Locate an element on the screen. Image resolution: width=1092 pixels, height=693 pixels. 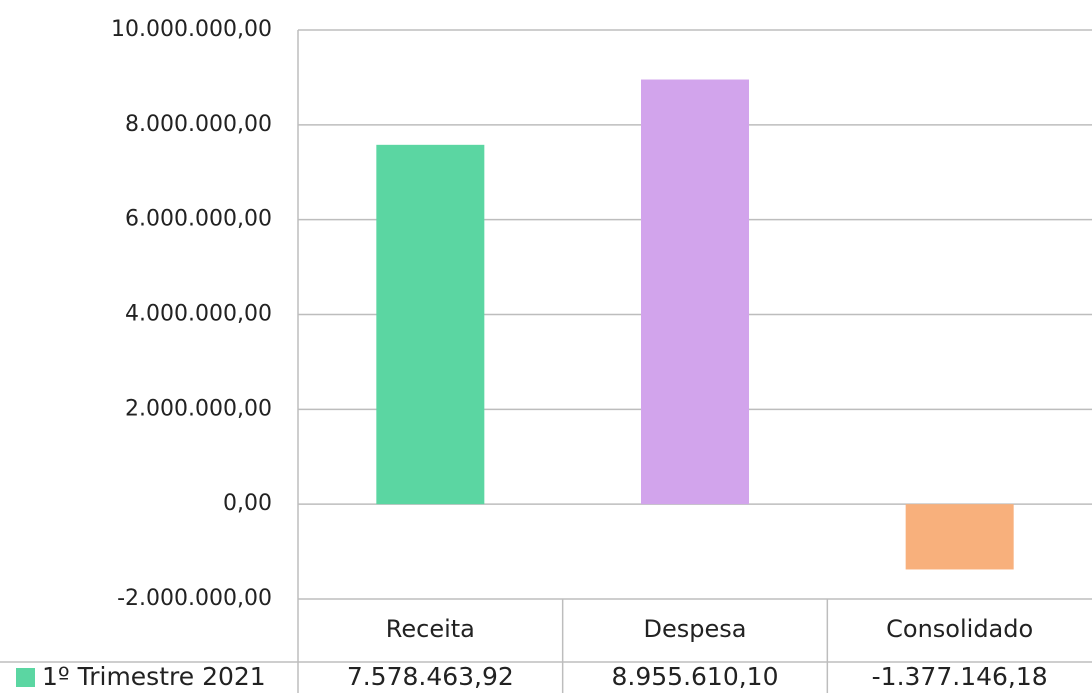
table-value-cell: 8.955.610,10 is located at coordinates (695, 676).